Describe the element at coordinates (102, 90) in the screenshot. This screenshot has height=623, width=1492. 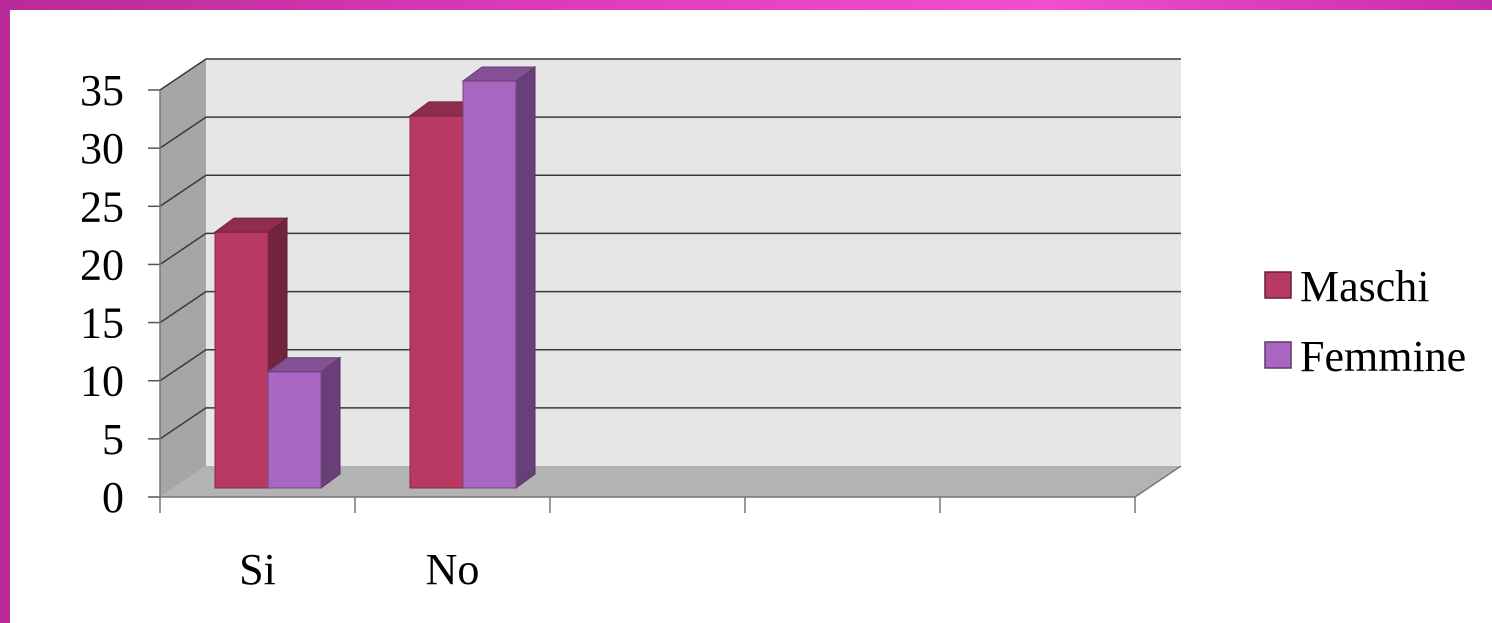
I see `y-tick-label: 35` at that location.